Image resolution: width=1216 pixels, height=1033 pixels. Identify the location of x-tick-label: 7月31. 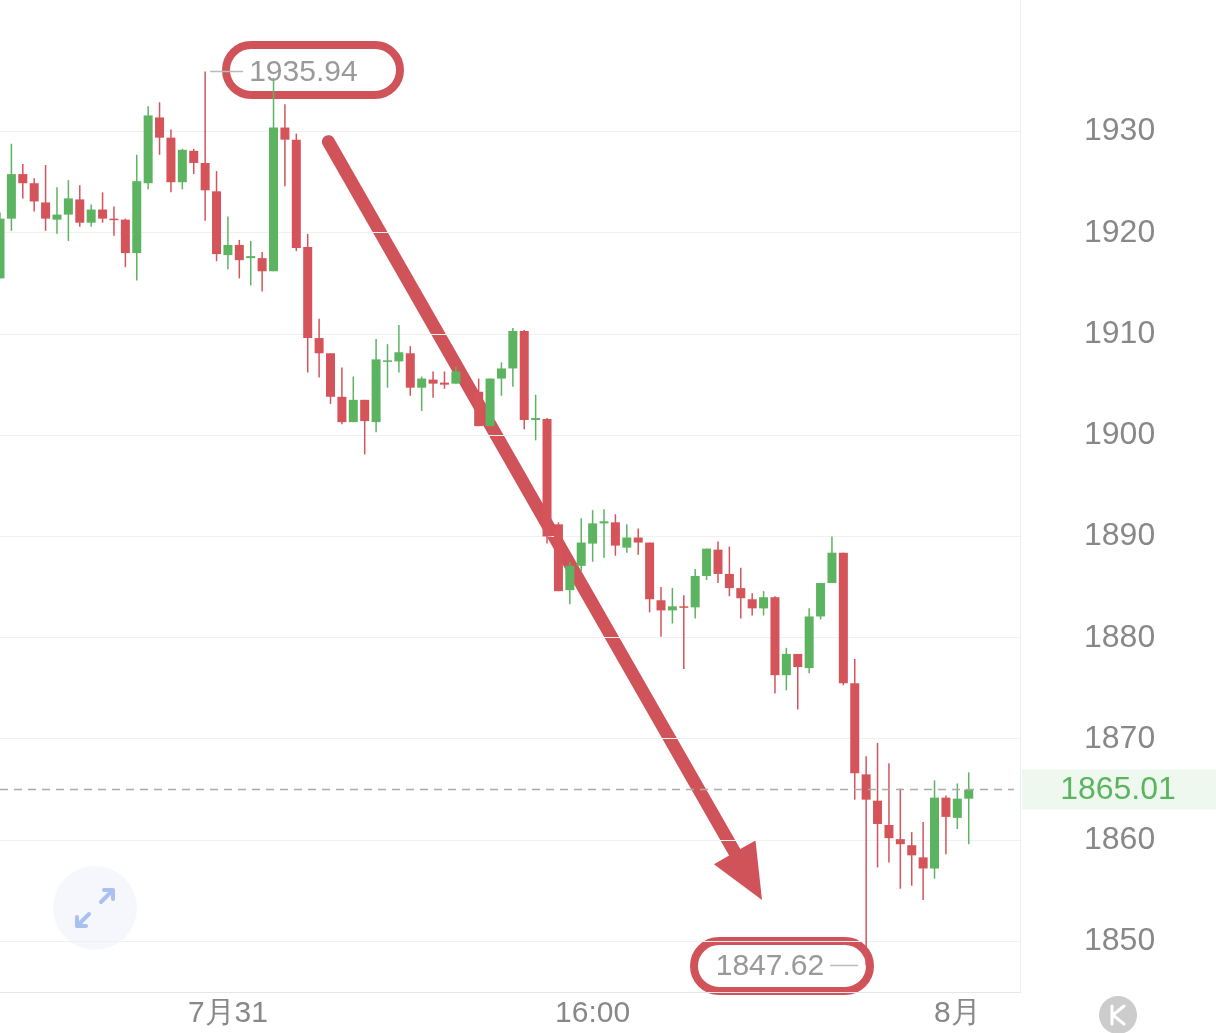
(227, 1012).